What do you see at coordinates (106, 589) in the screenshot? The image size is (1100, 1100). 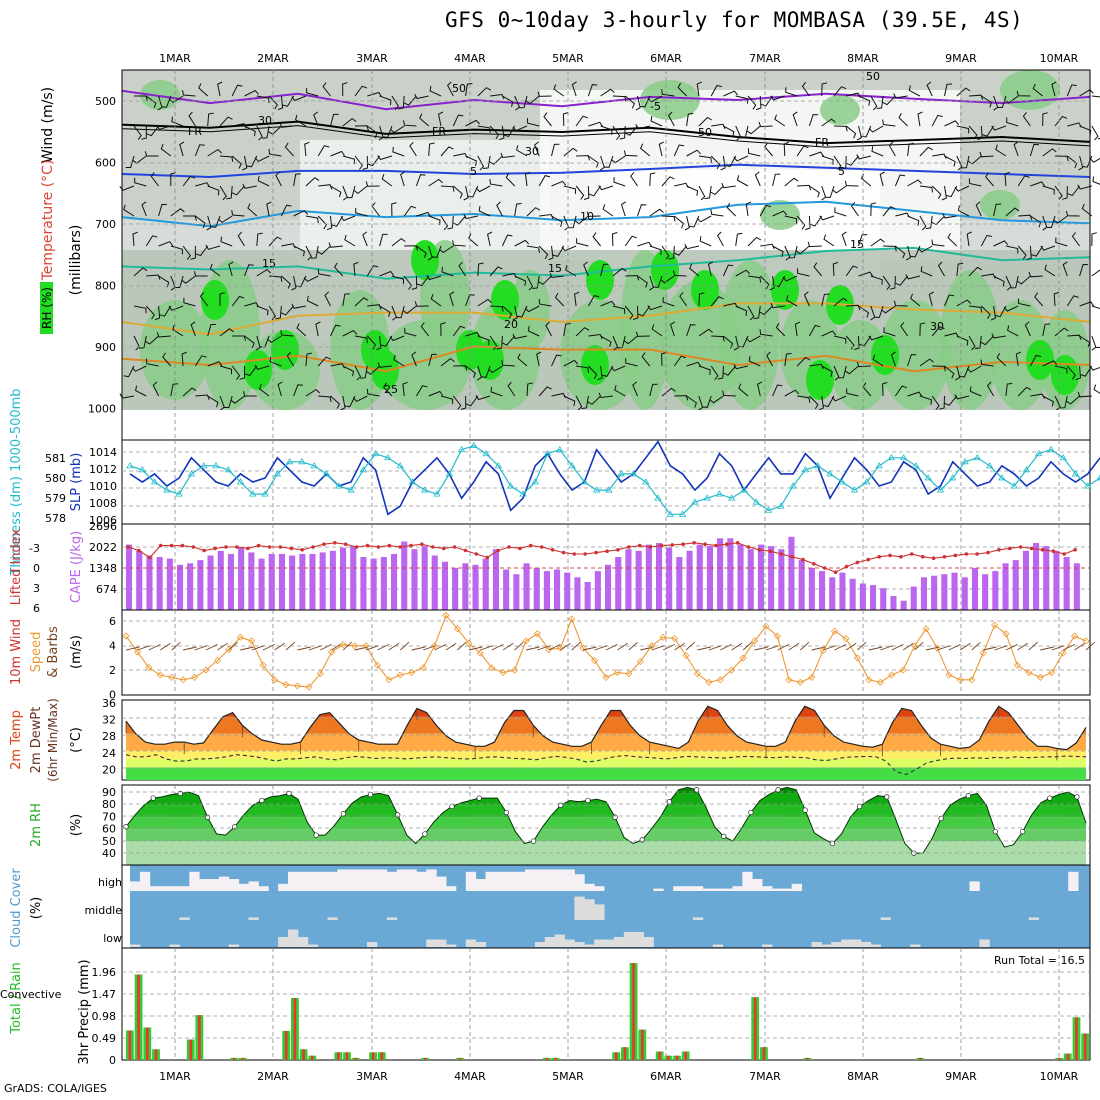 I see `cape-tick: 674` at bounding box center [106, 589].